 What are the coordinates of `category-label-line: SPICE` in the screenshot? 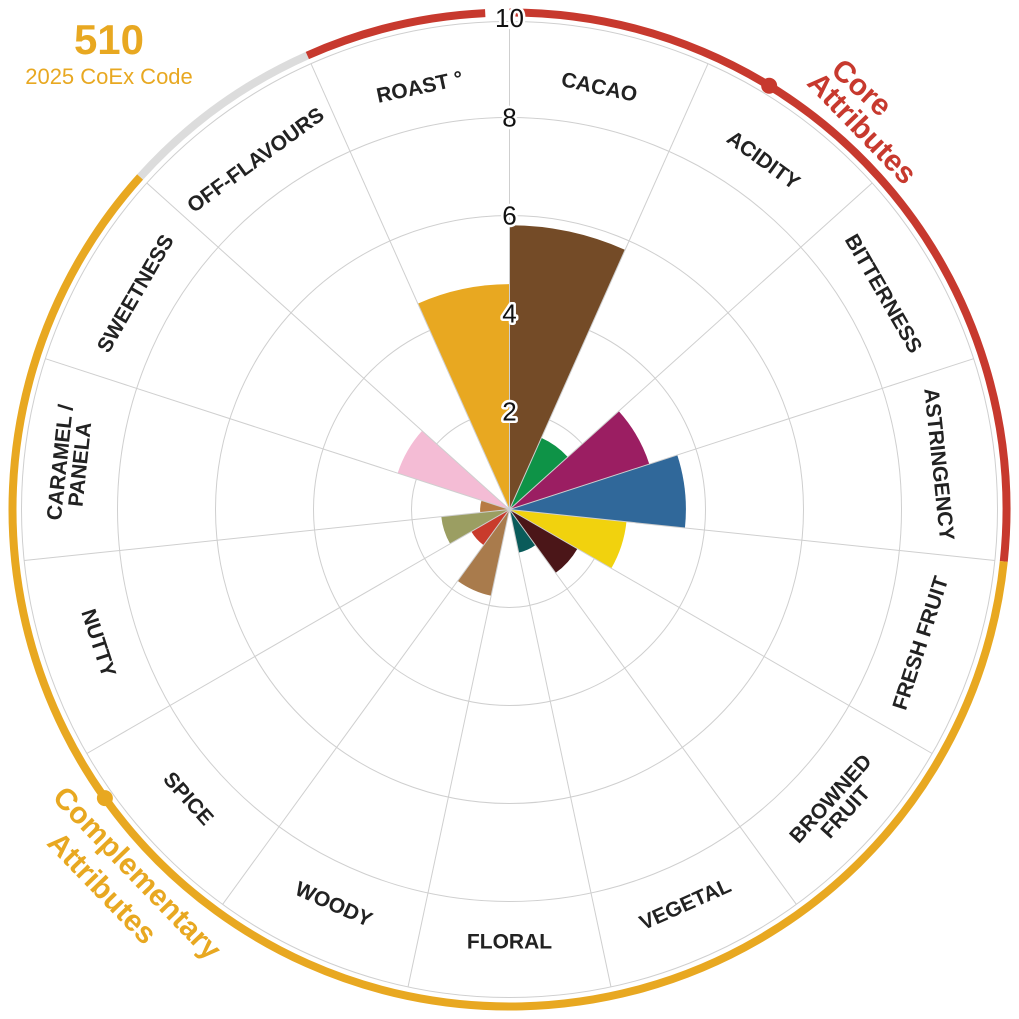 It's located at (187, 799).